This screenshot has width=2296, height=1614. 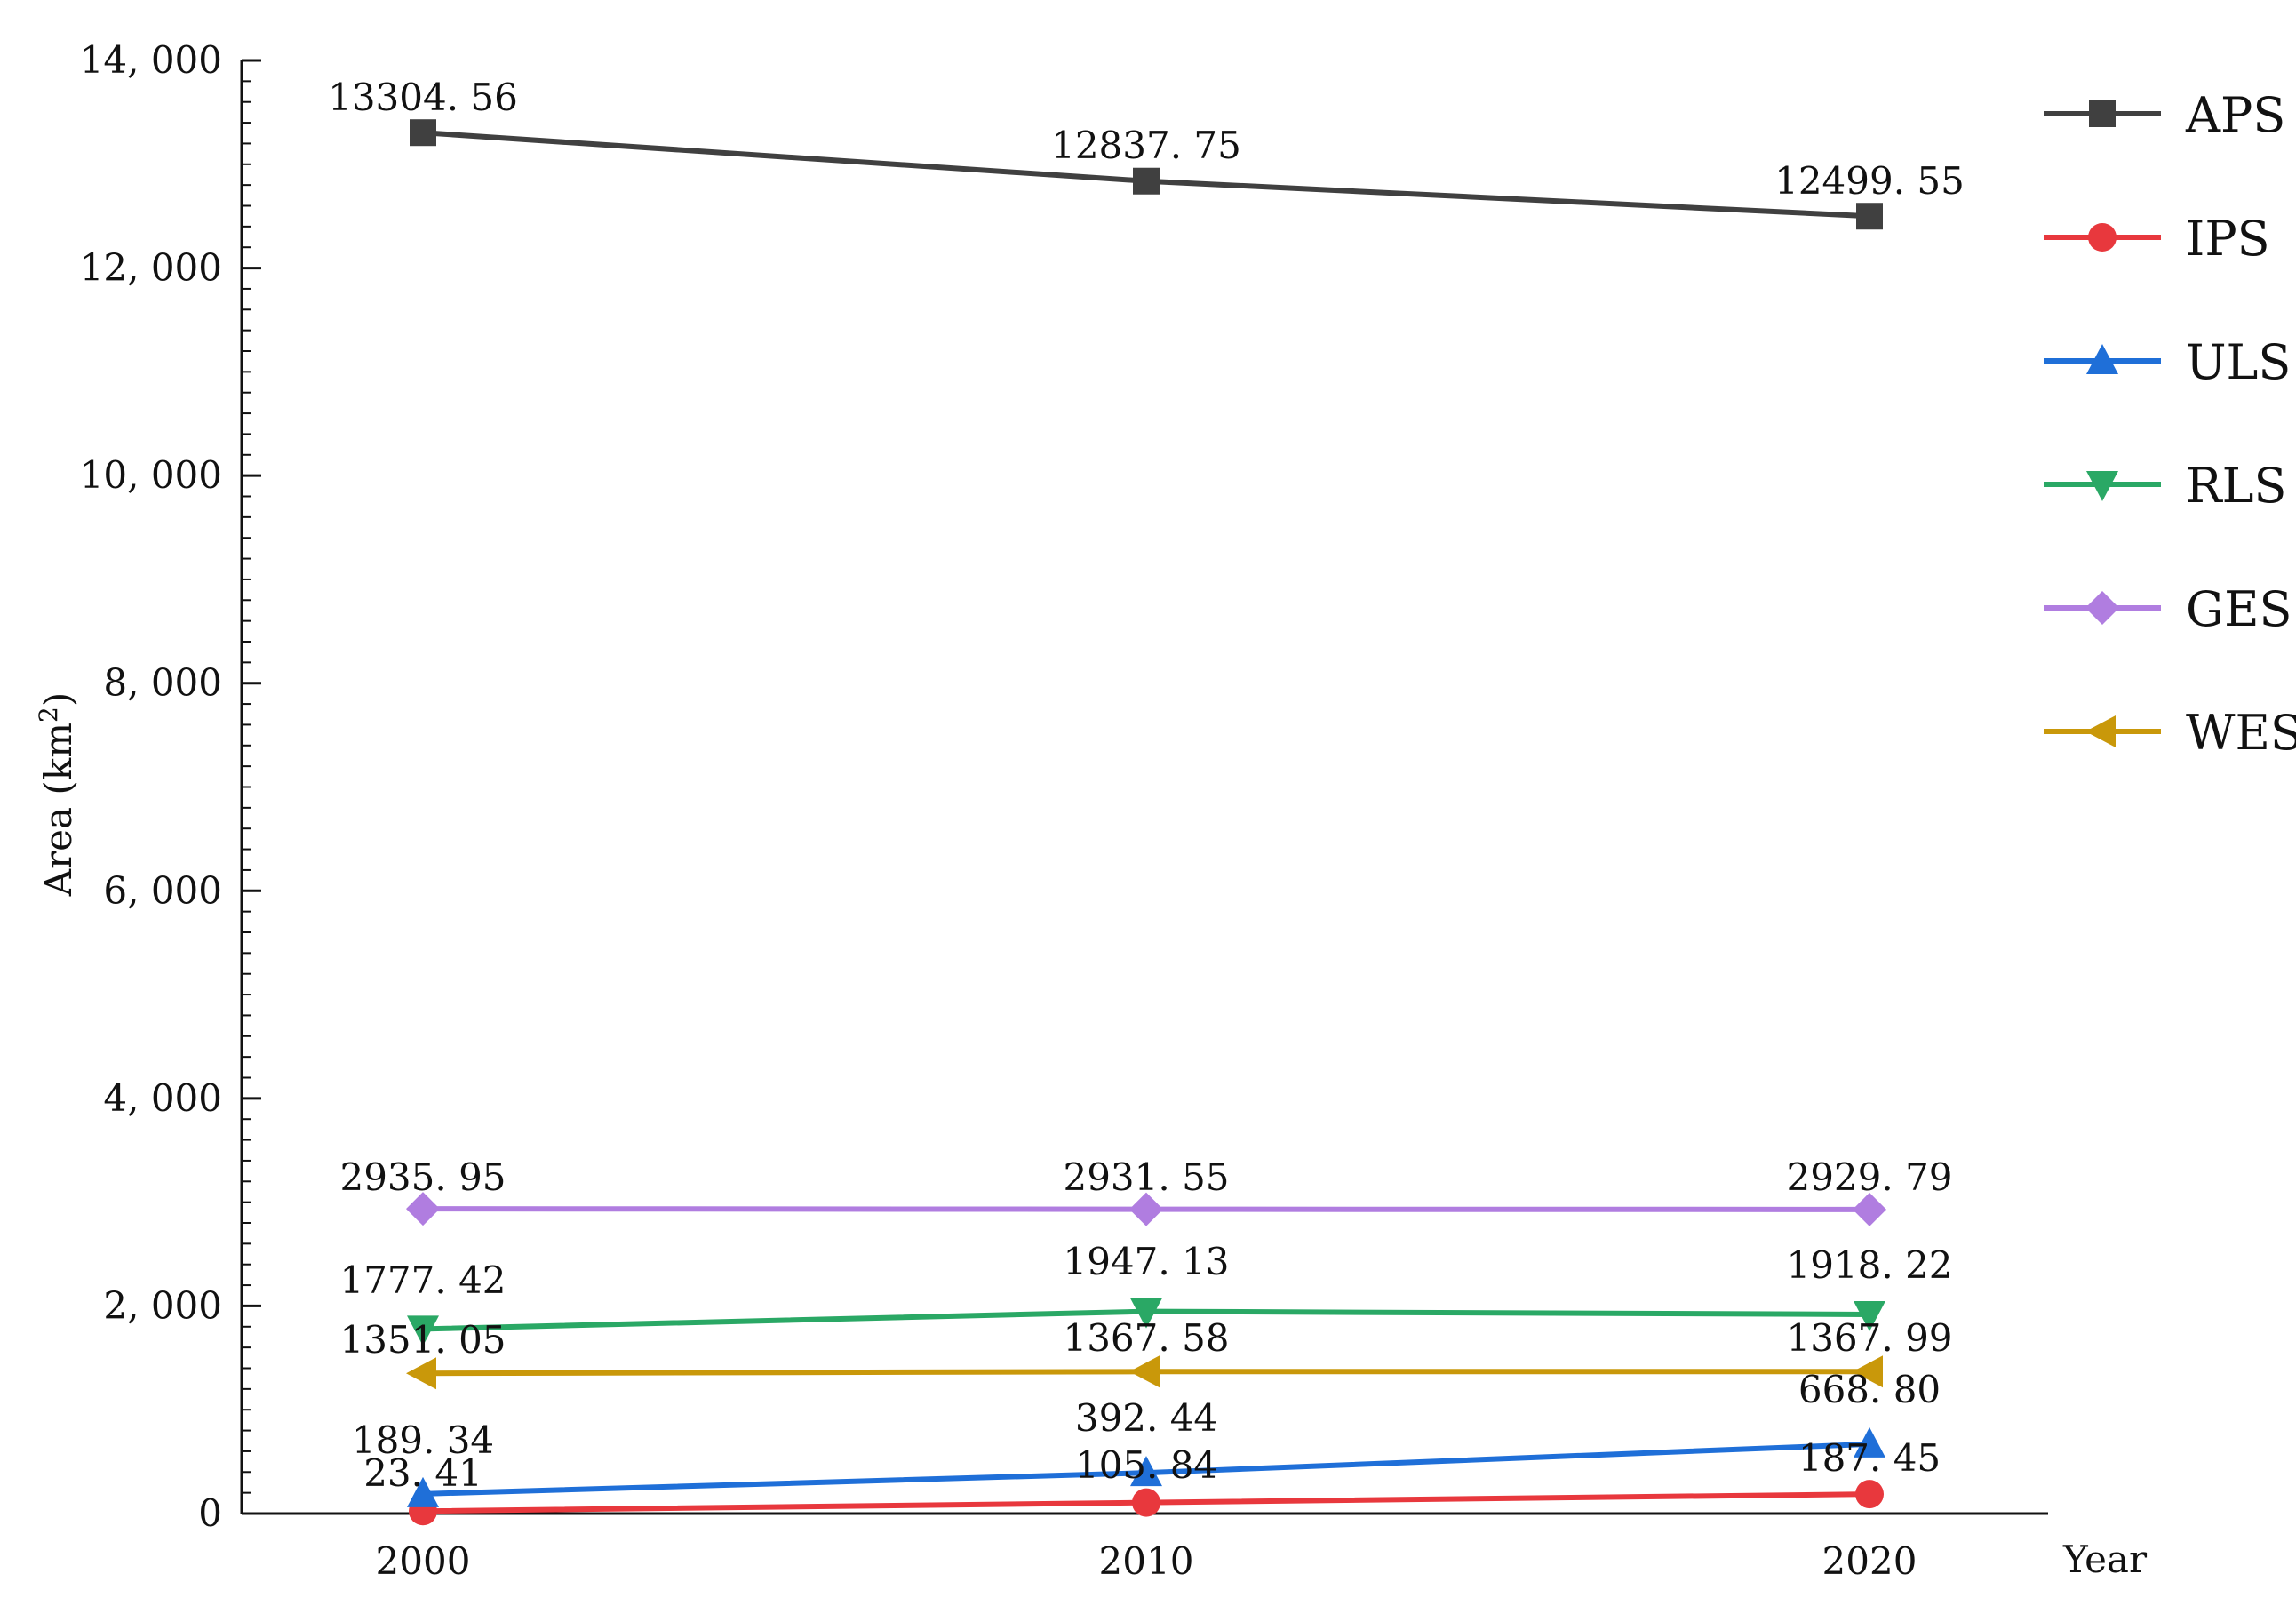 What do you see at coordinates (2105, 1559) in the screenshot?
I see `x-axis-title: Year` at bounding box center [2105, 1559].